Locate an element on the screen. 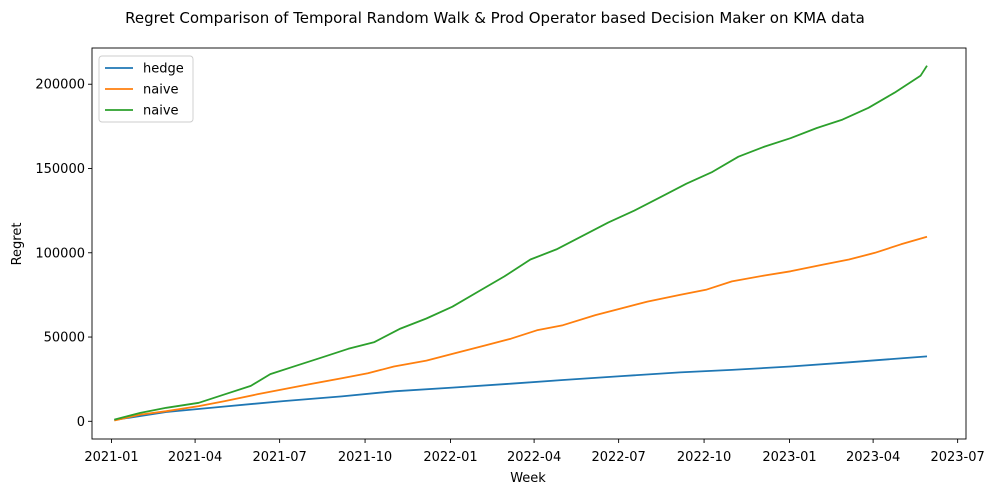  y-tick-label: 50000 is located at coordinates (64, 338).